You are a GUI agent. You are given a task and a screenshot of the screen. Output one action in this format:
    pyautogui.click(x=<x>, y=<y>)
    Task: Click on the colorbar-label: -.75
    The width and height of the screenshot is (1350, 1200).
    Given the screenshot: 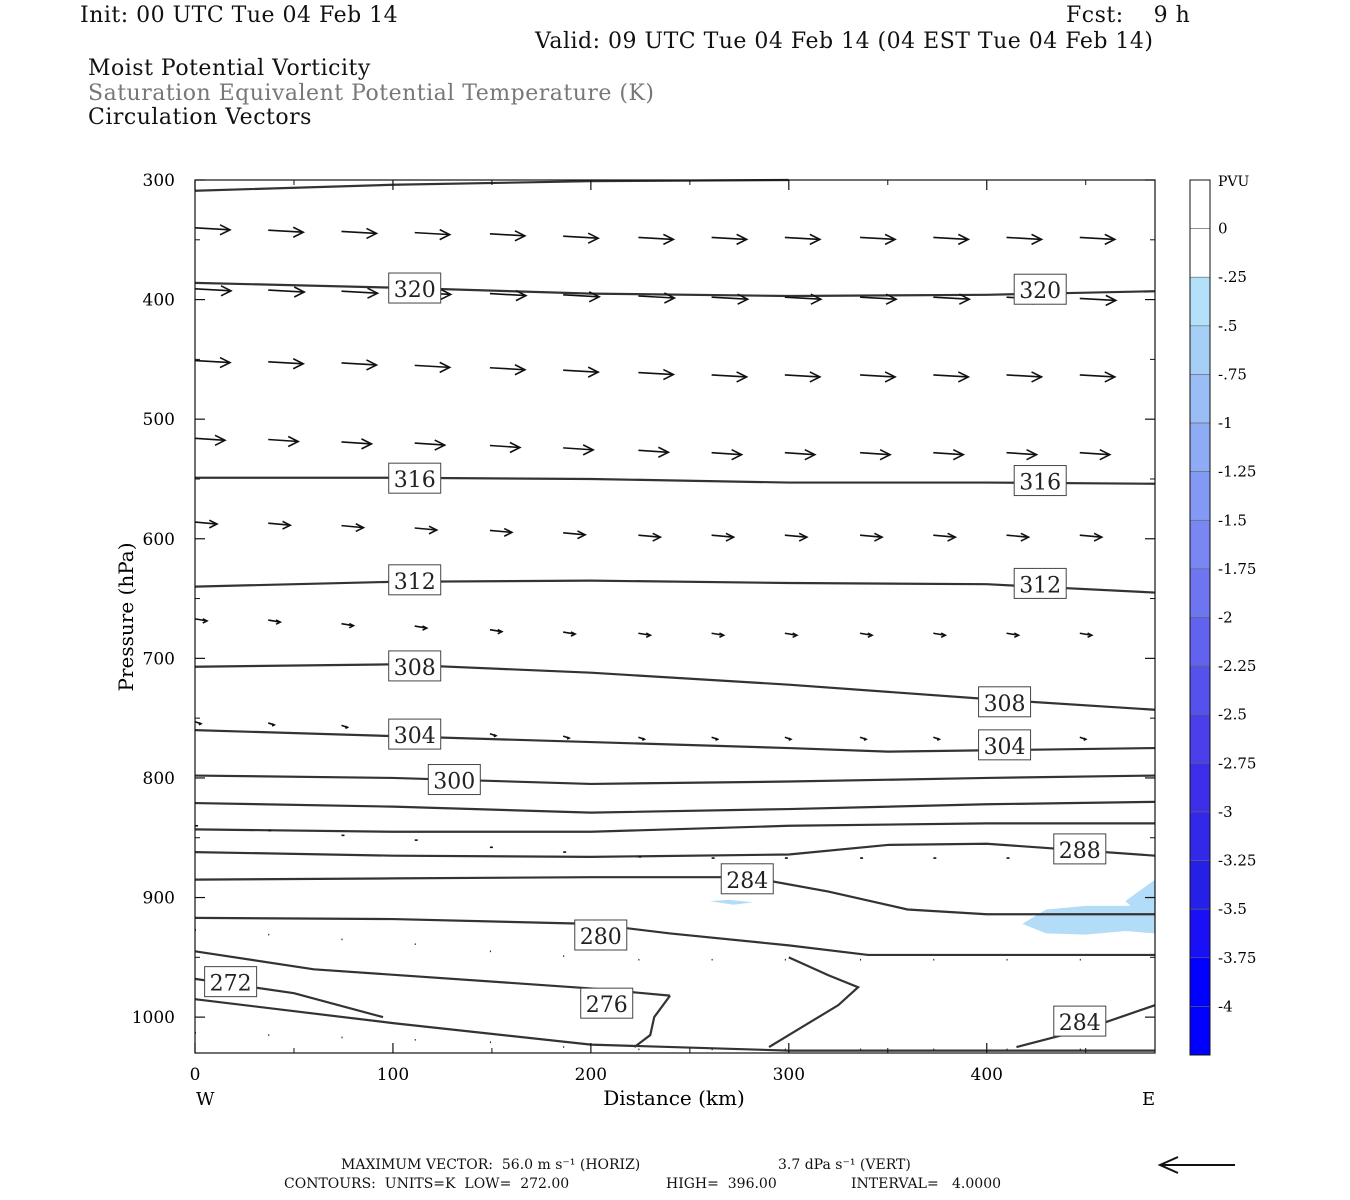 What is the action you would take?
    pyautogui.click(x=1232, y=374)
    